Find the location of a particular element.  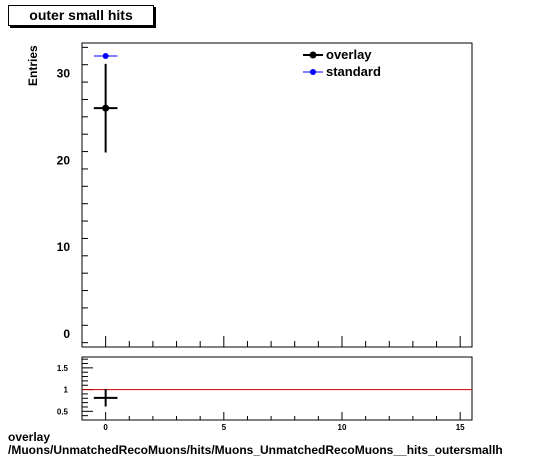

main-y-tick-labels: 0 10 20 30 is located at coordinates (64, 203).